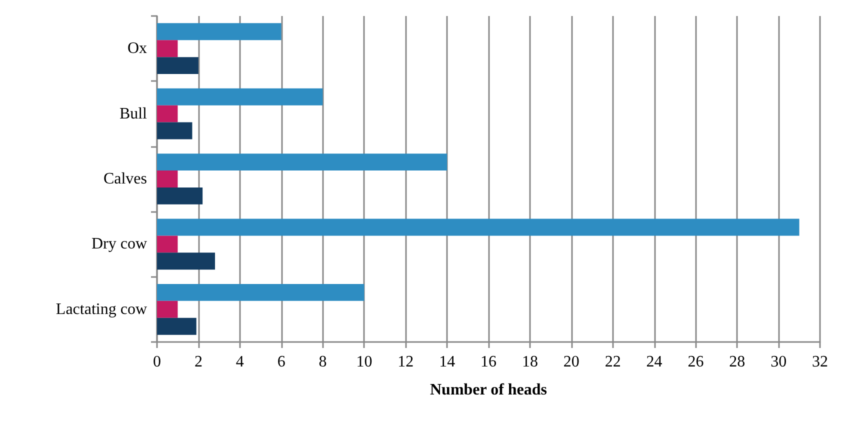 The image size is (842, 430). What do you see at coordinates (406, 362) in the screenshot?
I see `x-tick-label: 12` at bounding box center [406, 362].